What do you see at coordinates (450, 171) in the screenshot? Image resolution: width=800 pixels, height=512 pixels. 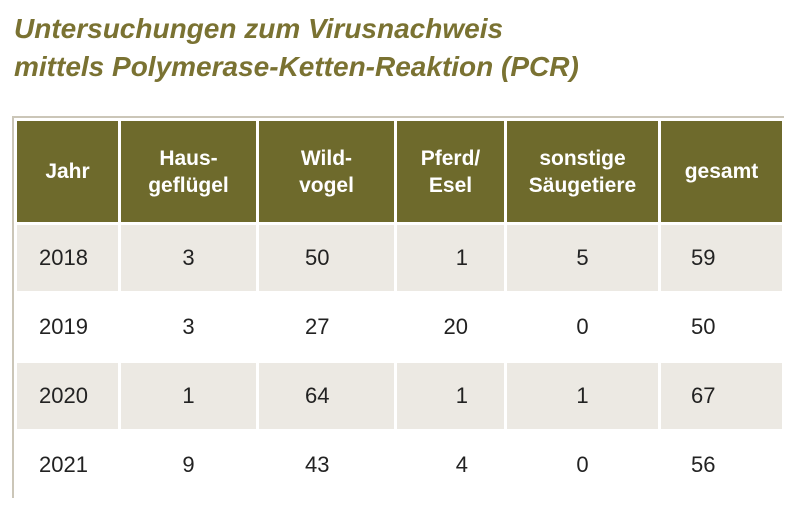 I see `header-pferd-esel: Pferd/ Esel` at bounding box center [450, 171].